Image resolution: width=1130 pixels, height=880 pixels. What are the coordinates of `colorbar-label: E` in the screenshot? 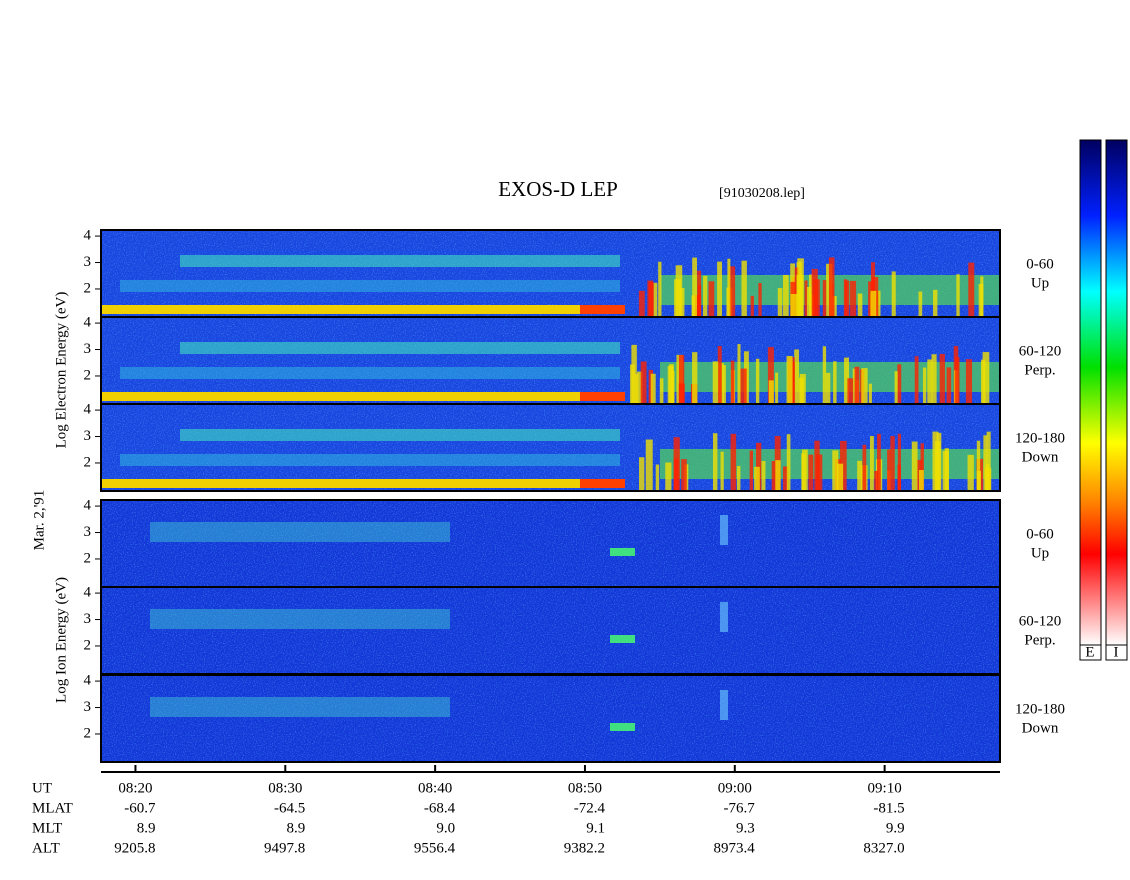 It's located at (1089, 652).